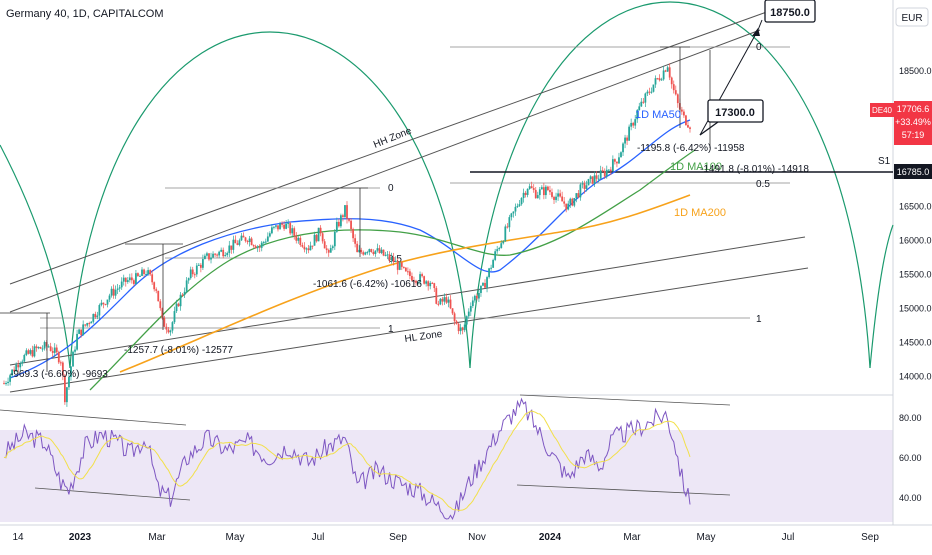 This screenshot has width=932, height=555. Describe the element at coordinates (445, 537) in the screenshot. I see `time-axis: 14 2023 Mar May Jul Sep Nov 2024 Mar May Jul Sep` at that location.